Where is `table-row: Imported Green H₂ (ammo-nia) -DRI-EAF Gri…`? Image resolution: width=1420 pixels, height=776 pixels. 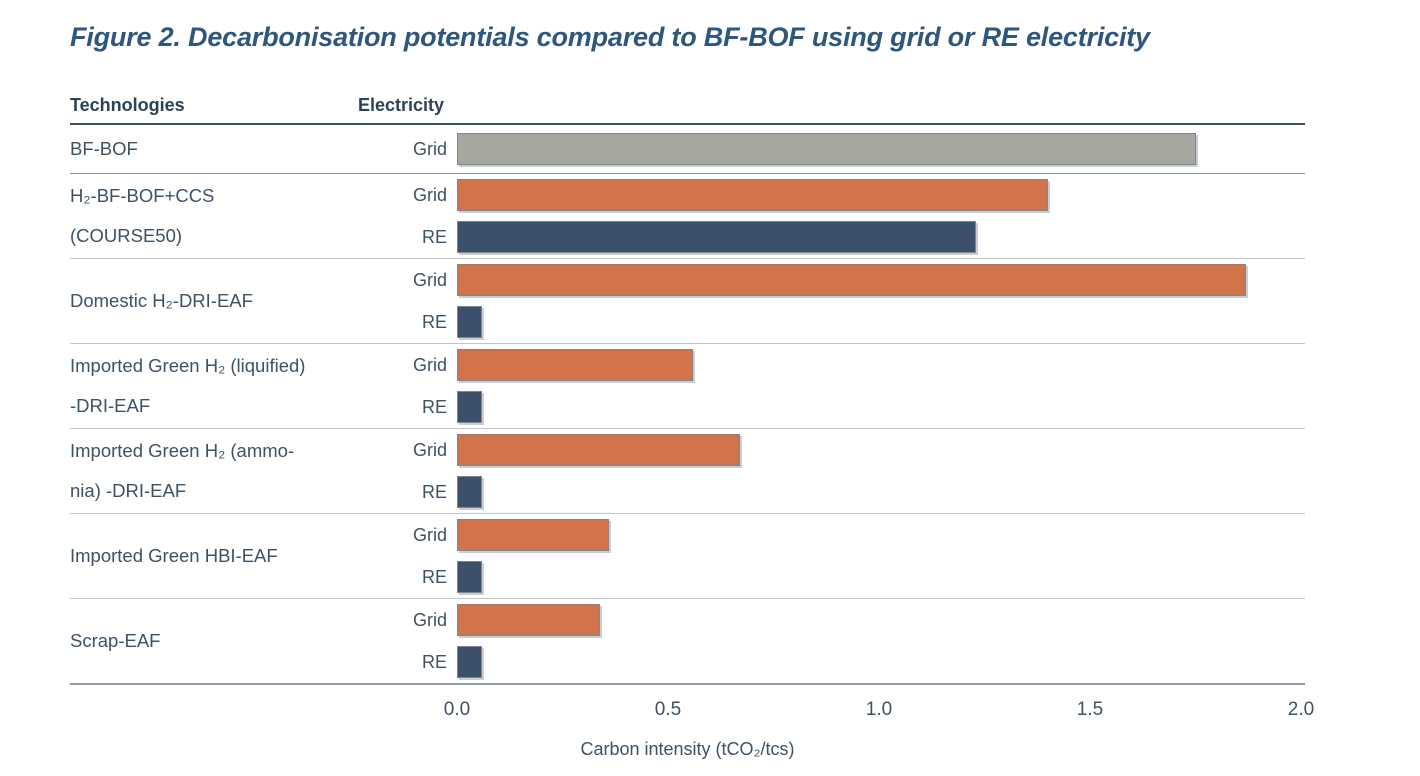
table-row: Imported Green H₂ (ammo-nia) -DRI-EAF Gri… is located at coordinates (687, 471).